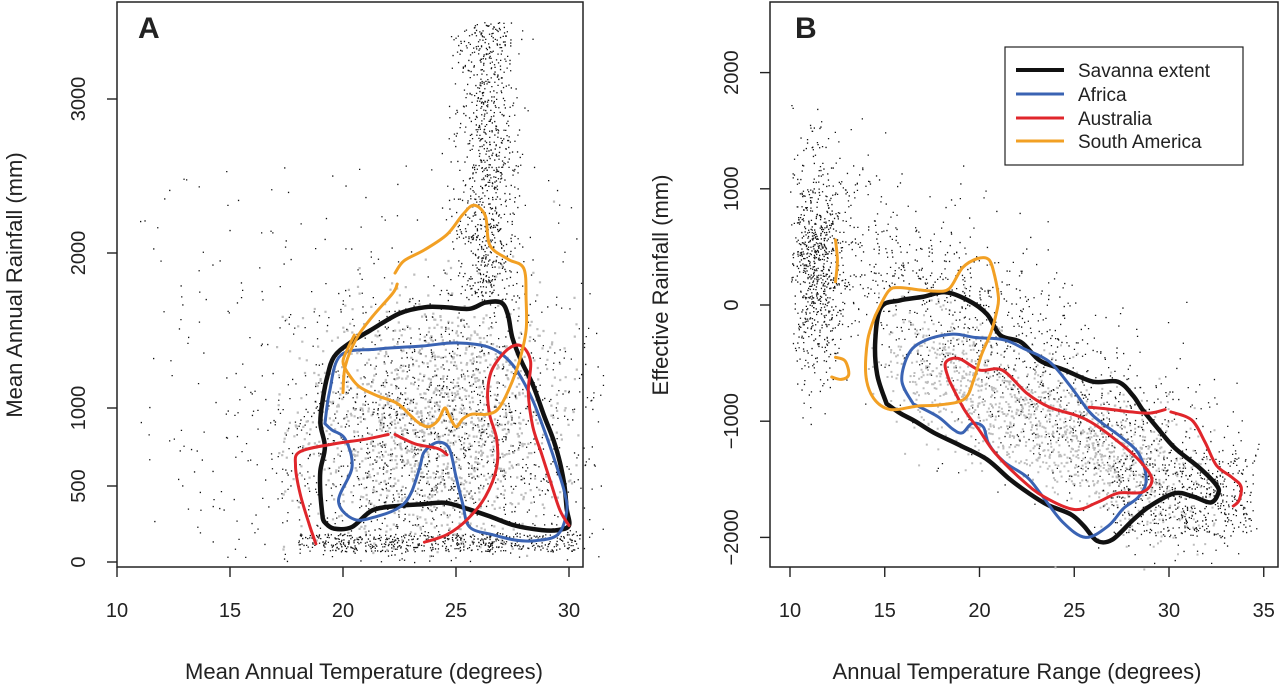 This screenshot has width=1280, height=690. Describe the element at coordinates (1144, 71) in the screenshot. I see `legend-label-savanna: Savanna extent` at that location.